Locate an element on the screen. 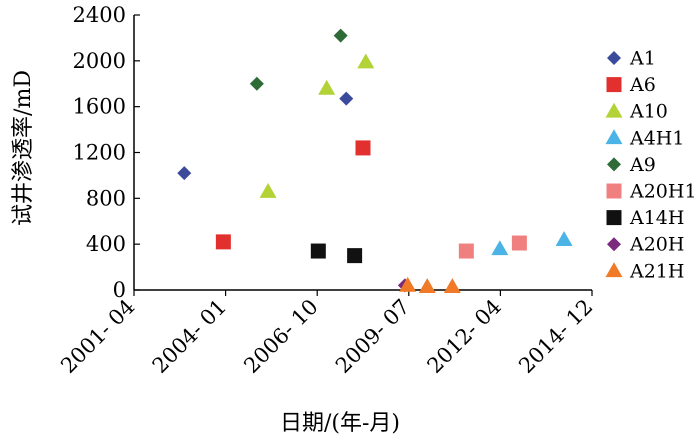 The height and width of the screenshot is (443, 700). x-tick-label: 2006- 10 is located at coordinates (280, 336).